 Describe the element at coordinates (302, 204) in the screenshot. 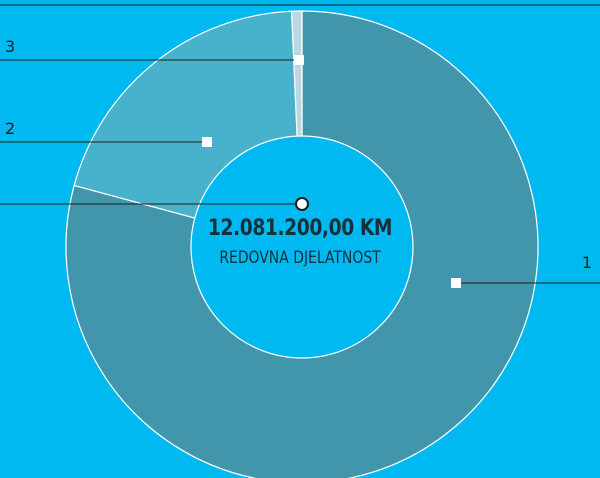

I see `center-marker` at that location.